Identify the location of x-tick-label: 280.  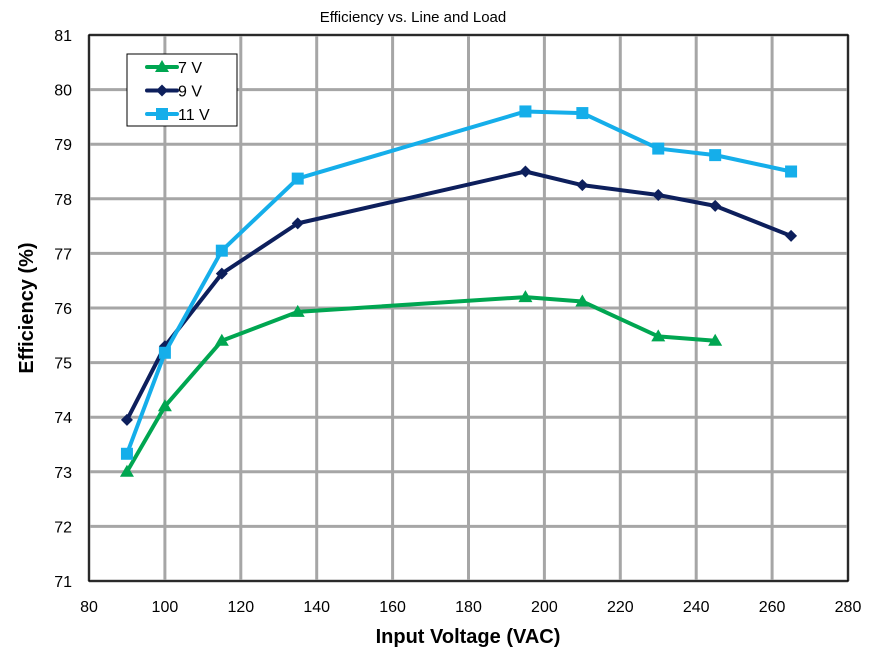
(848, 607).